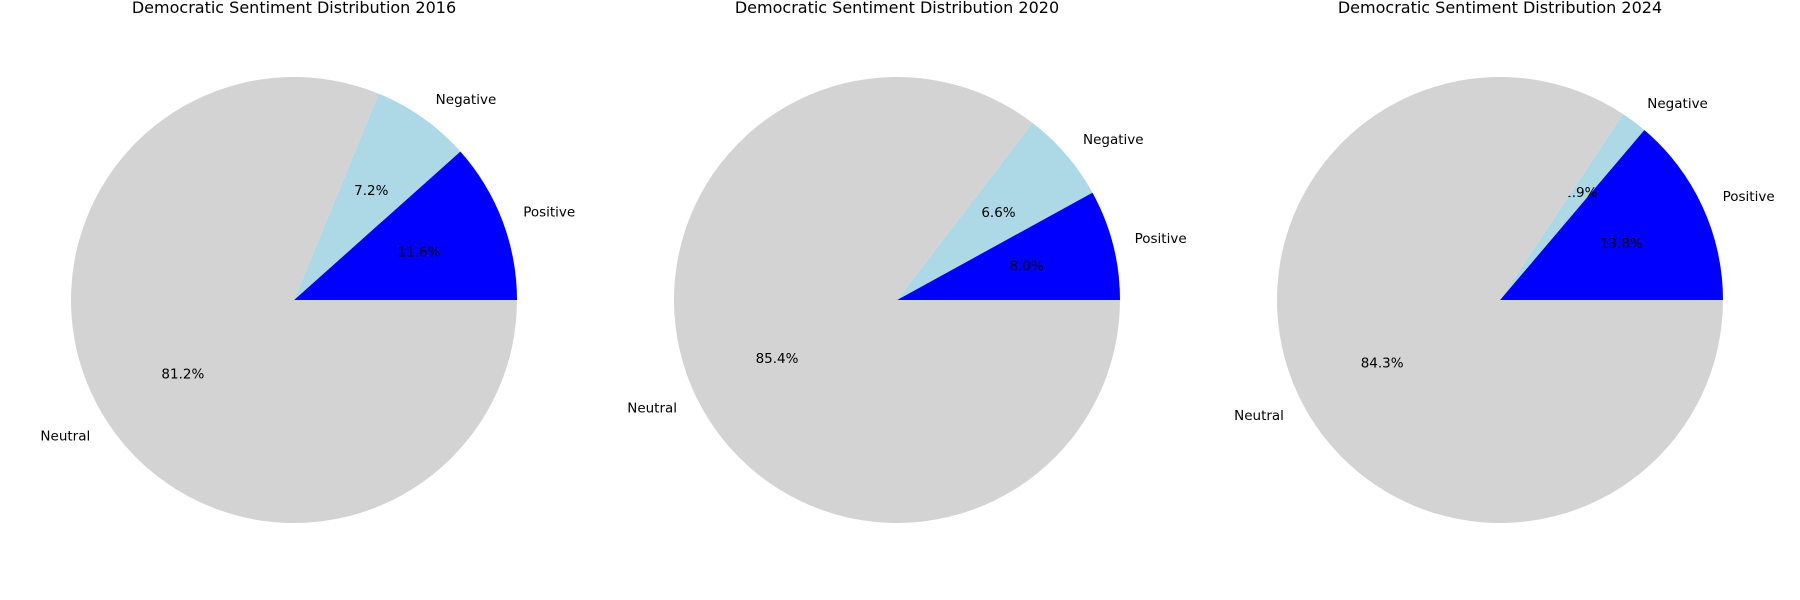 This screenshot has height=600, width=1800. Describe the element at coordinates (419, 252) in the screenshot. I see `slice-pct-positive: 11.6%` at that location.